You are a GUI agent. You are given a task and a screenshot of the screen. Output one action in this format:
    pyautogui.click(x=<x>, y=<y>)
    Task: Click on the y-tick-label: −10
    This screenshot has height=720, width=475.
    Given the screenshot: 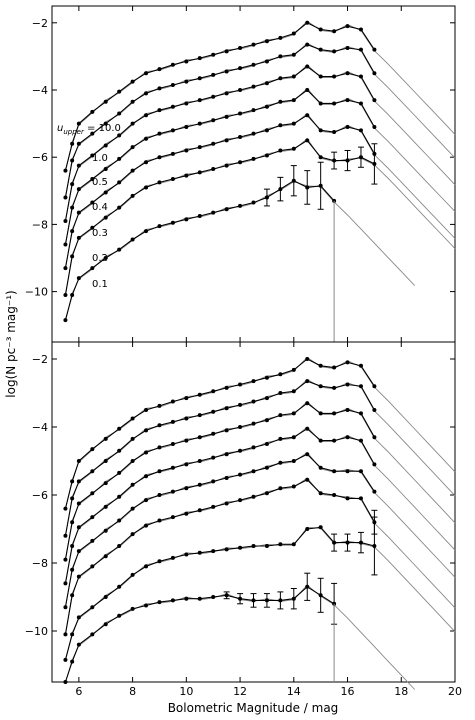 What is the action you would take?
    pyautogui.click(x=36, y=631)
    